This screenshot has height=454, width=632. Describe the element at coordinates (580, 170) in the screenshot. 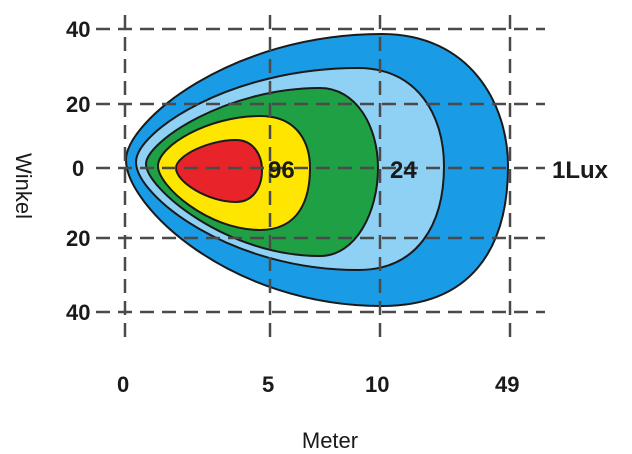

I see `lux-label-1lux: 1Lux` at that location.